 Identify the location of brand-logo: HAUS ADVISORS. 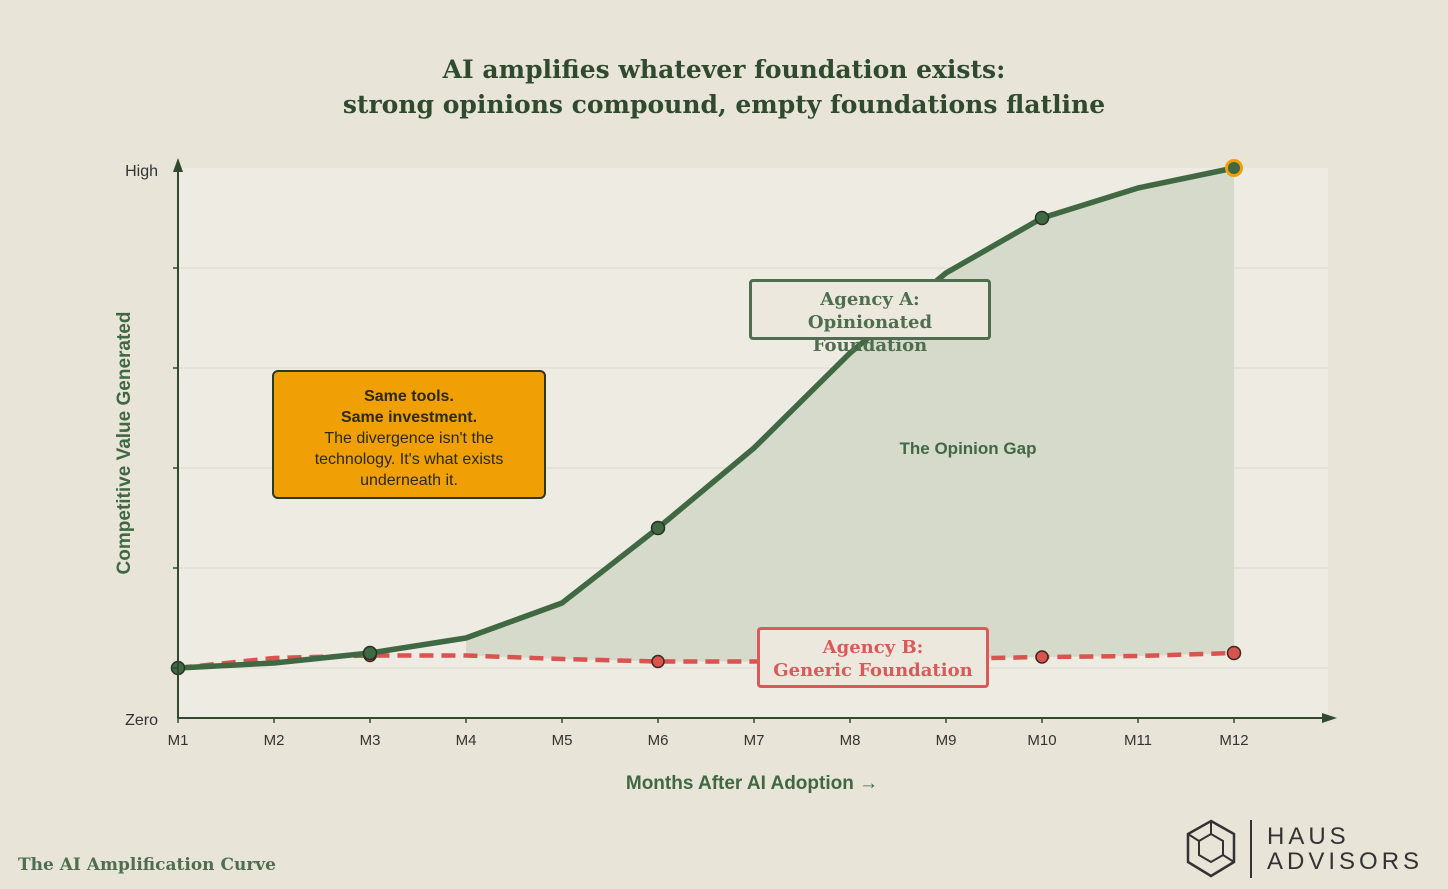
(1311, 849).